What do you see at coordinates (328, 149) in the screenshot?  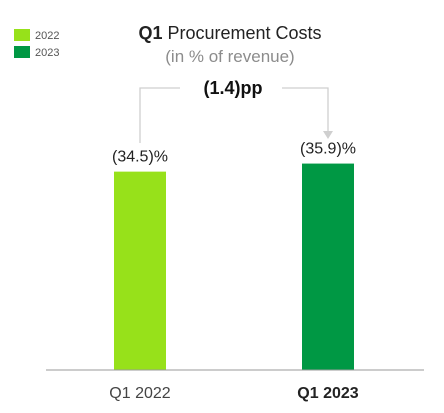 I see `value-label-q1-2023: (35.9)%` at bounding box center [328, 149].